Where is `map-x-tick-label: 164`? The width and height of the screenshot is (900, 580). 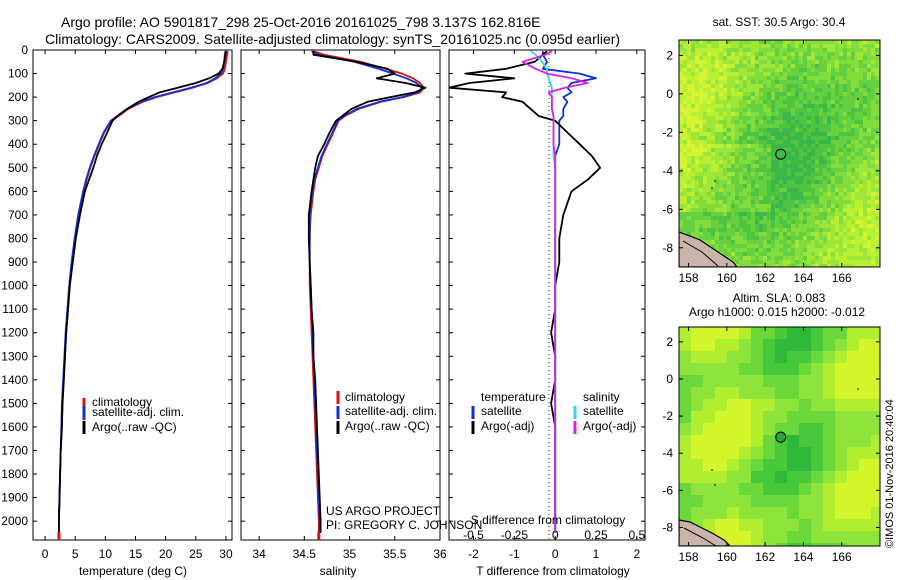 map-x-tick-label: 164 is located at coordinates (803, 557).